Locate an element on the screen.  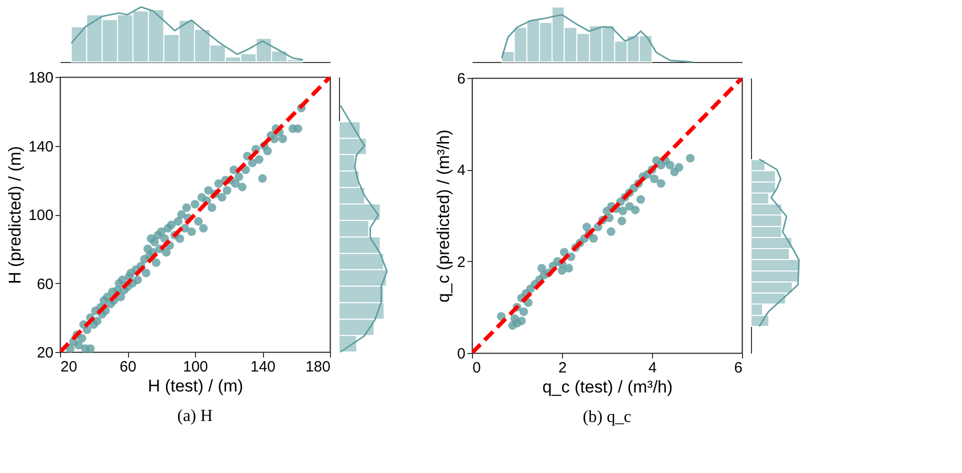
x-tick-label: 100 is located at coordinates (195, 367).